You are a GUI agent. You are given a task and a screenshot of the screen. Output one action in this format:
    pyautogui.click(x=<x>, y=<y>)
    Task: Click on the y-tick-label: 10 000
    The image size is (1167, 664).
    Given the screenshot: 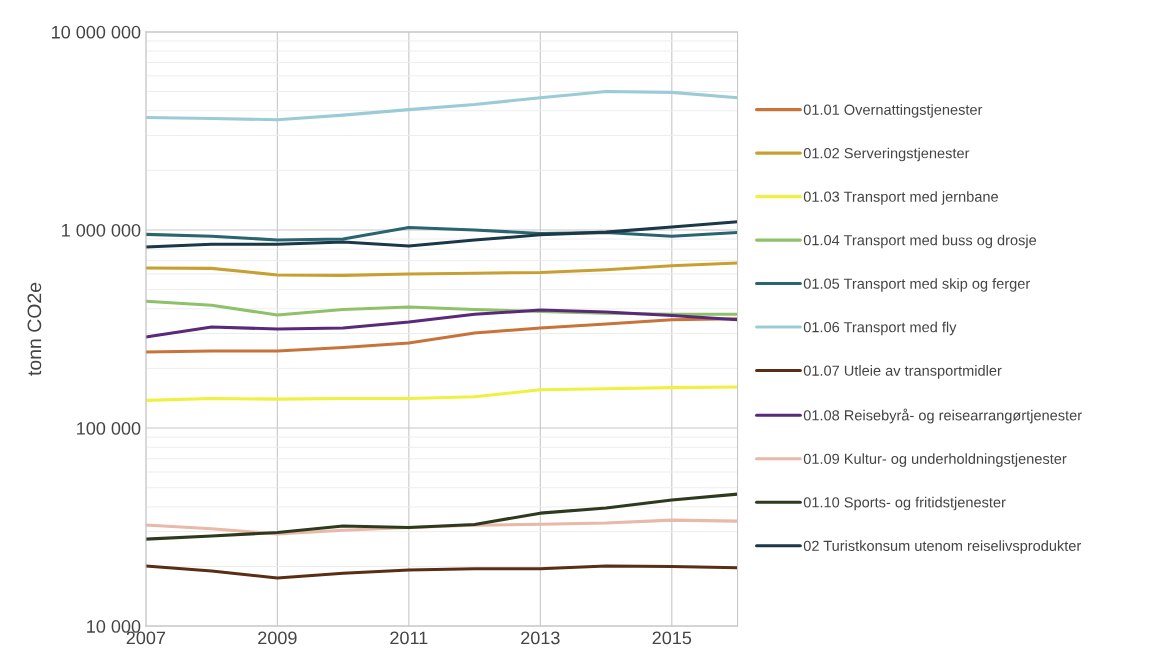 What is the action you would take?
    pyautogui.click(x=114, y=626)
    